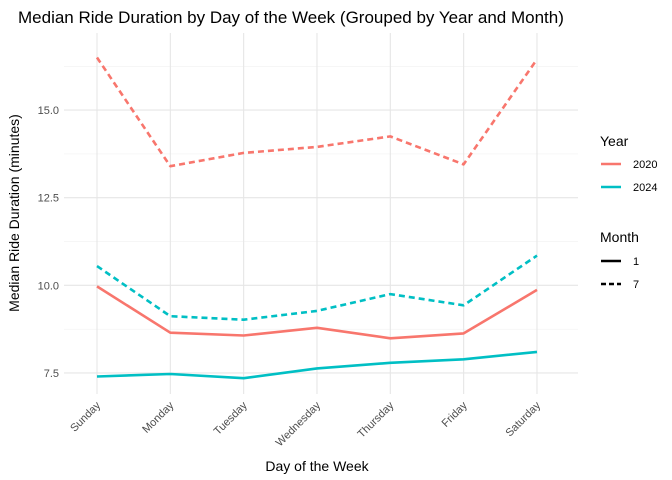 The height and width of the screenshot is (480, 672). I want to click on y-axis-ticks: 7.5 10.0 12.5 15.0, so click(48, 242).